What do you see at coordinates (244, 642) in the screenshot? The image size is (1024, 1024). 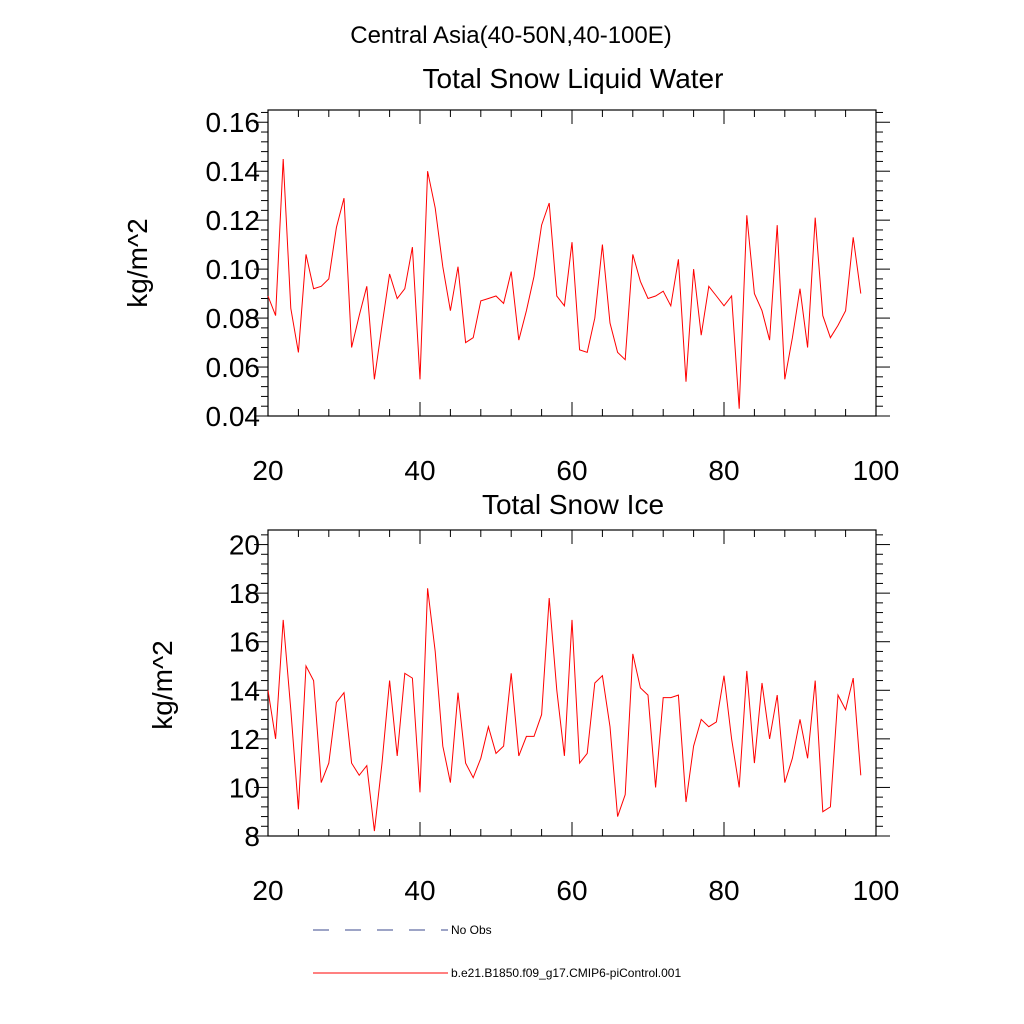 I see `y-tick-label: 16` at bounding box center [244, 642].